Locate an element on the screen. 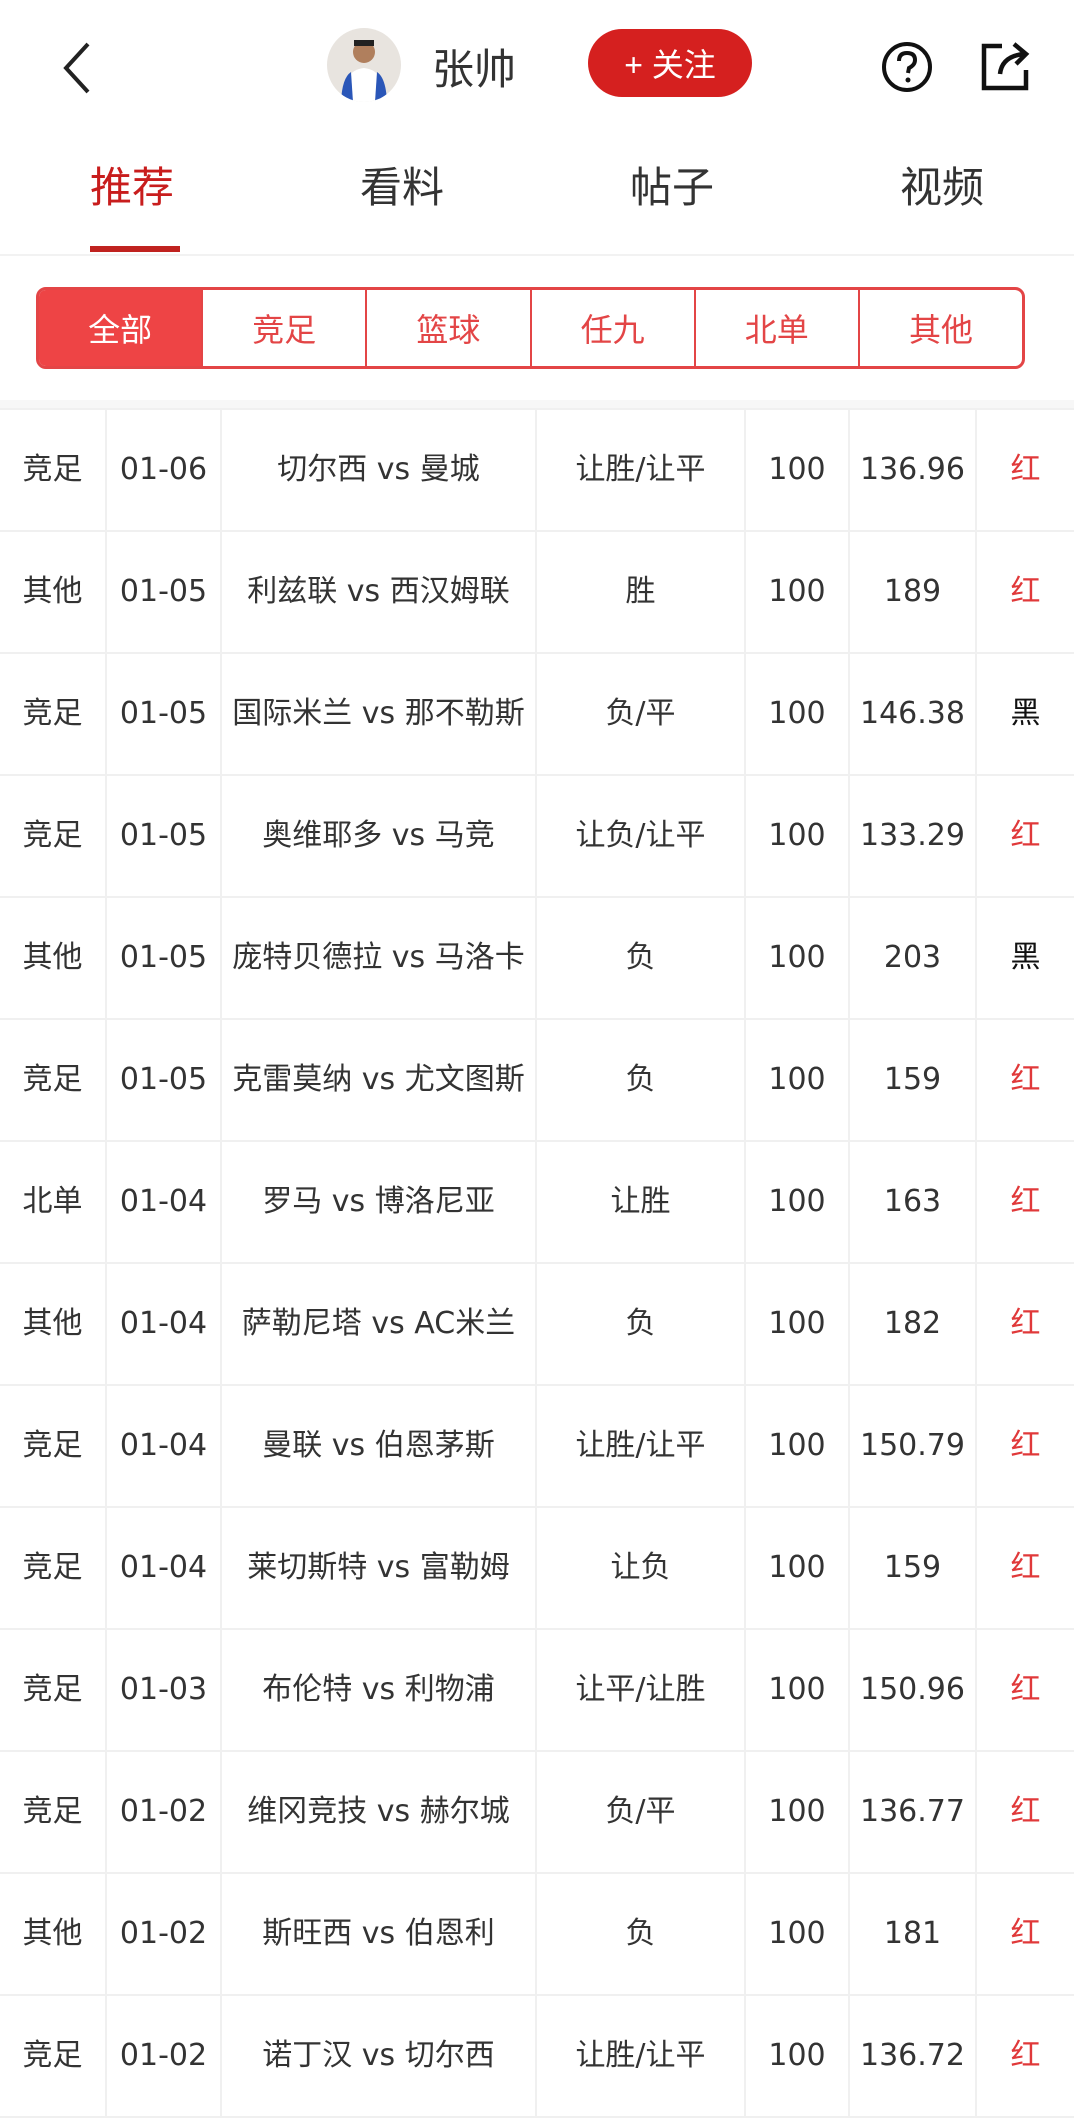  cell-return: 150.79 is located at coordinates (912, 1446).